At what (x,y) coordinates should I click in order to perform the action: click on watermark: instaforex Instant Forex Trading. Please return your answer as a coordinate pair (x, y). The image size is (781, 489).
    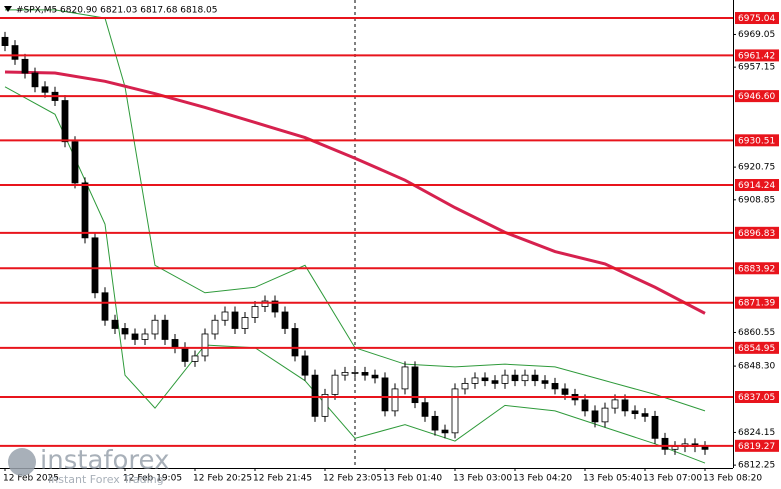
    Looking at the image, I should click on (88, 466).